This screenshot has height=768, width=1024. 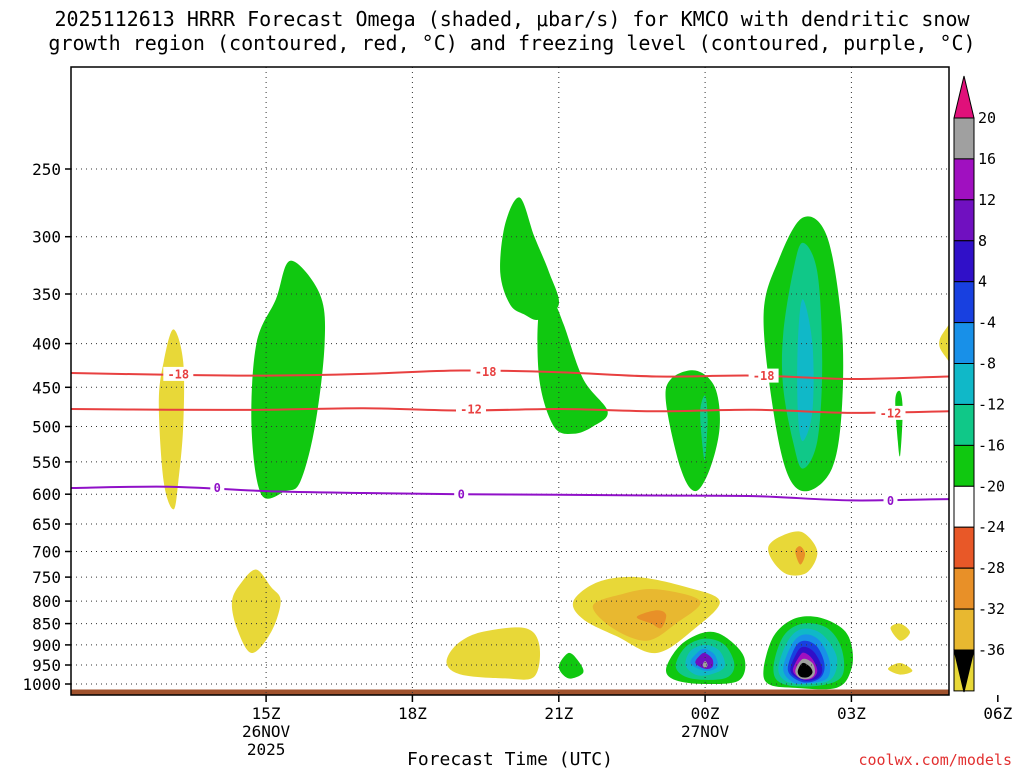 What do you see at coordinates (987, 200) in the screenshot?
I see `colorbar-tick-2: 12` at bounding box center [987, 200].